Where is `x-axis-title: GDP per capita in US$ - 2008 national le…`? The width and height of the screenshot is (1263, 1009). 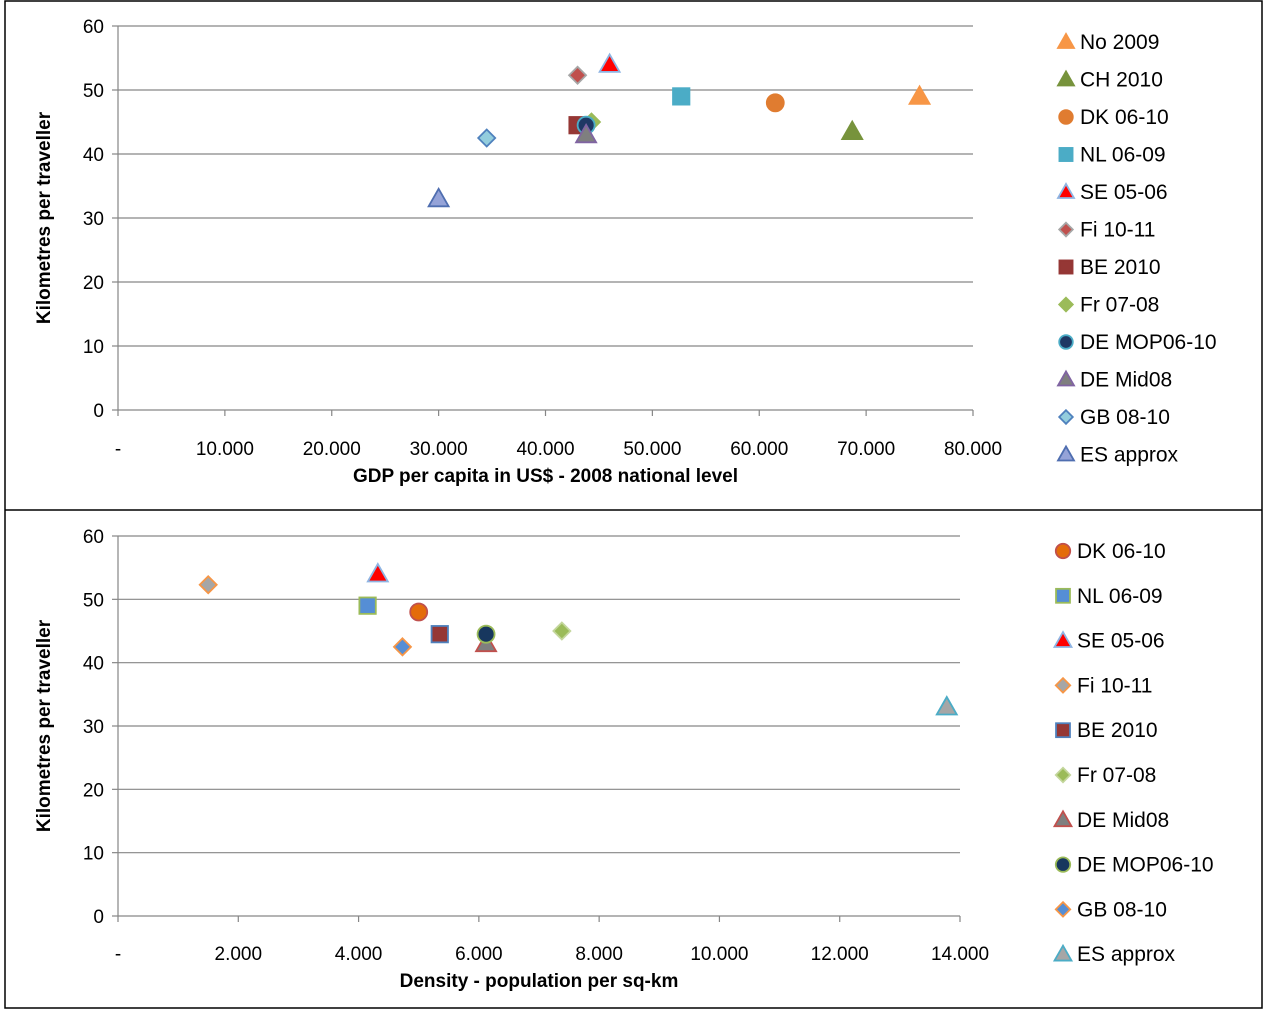
x-axis-title: GDP per capita in US$ - 2008 national le… is located at coordinates (545, 476).